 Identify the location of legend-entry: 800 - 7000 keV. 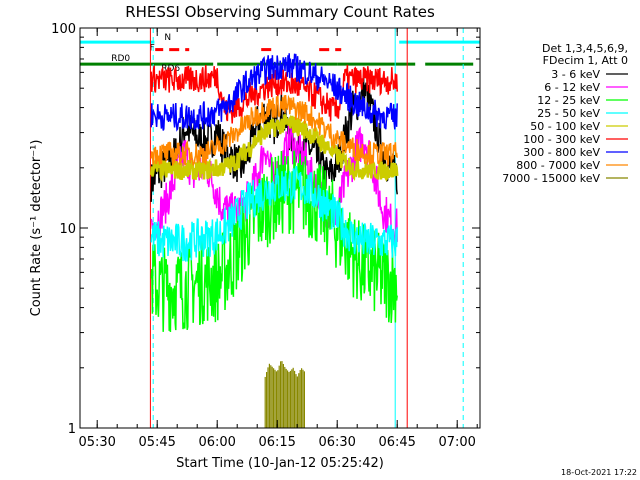
(558, 165).